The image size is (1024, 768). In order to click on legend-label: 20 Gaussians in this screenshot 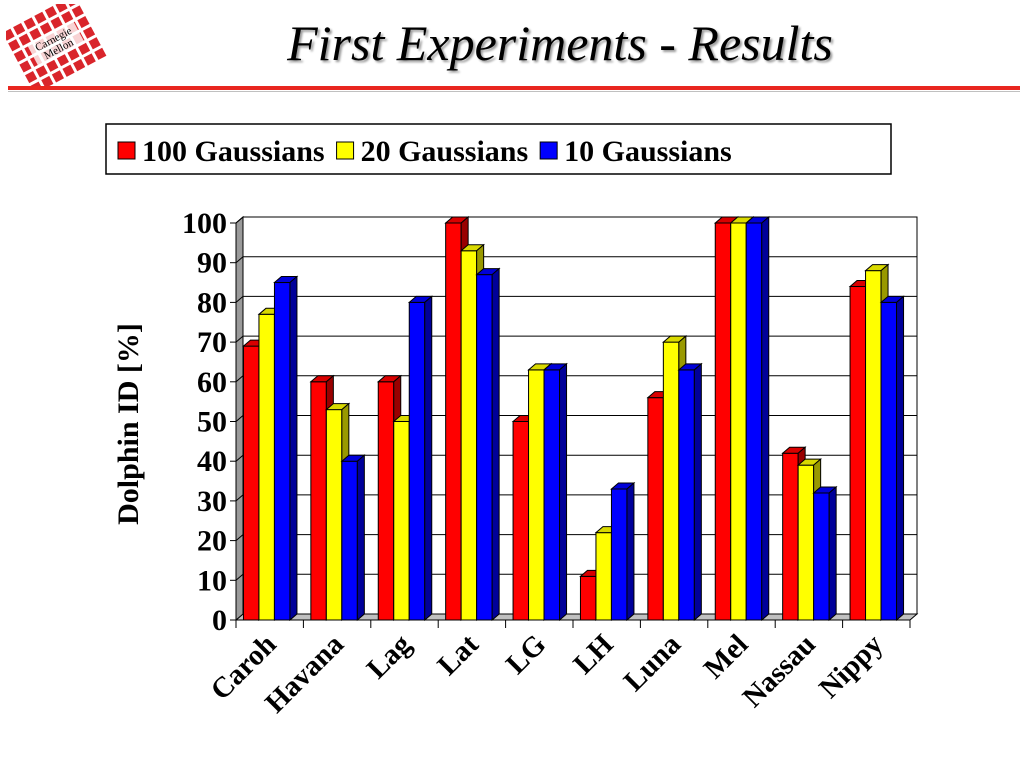, I will do `click(445, 151)`.